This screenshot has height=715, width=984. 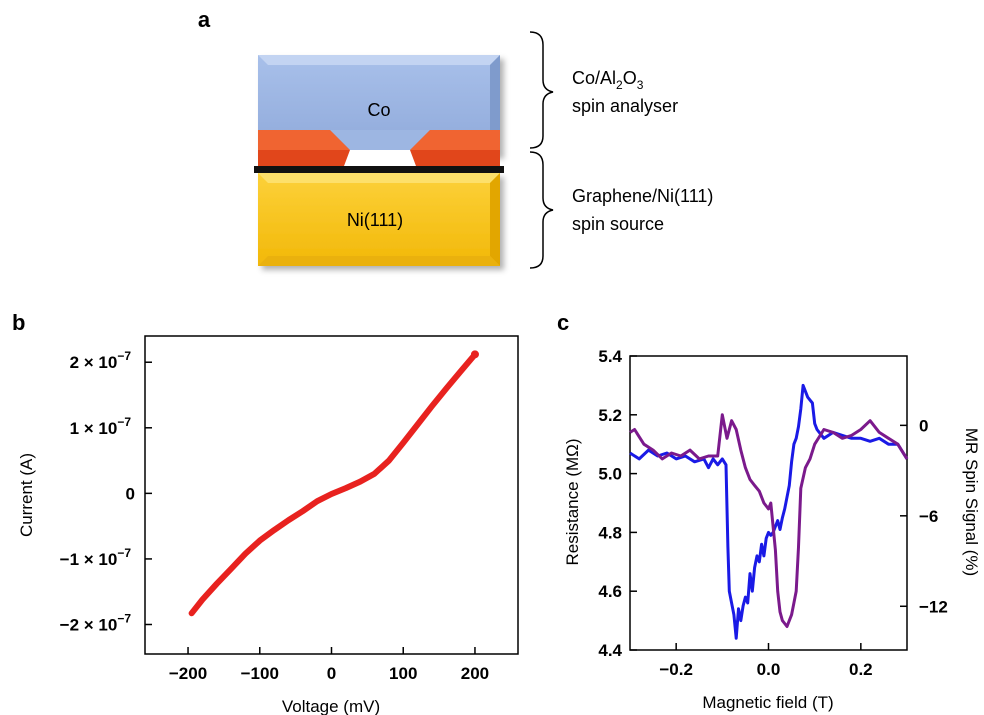 I want to click on panel-c-ylabel: Resistance (MΩ), so click(x=572, y=501).